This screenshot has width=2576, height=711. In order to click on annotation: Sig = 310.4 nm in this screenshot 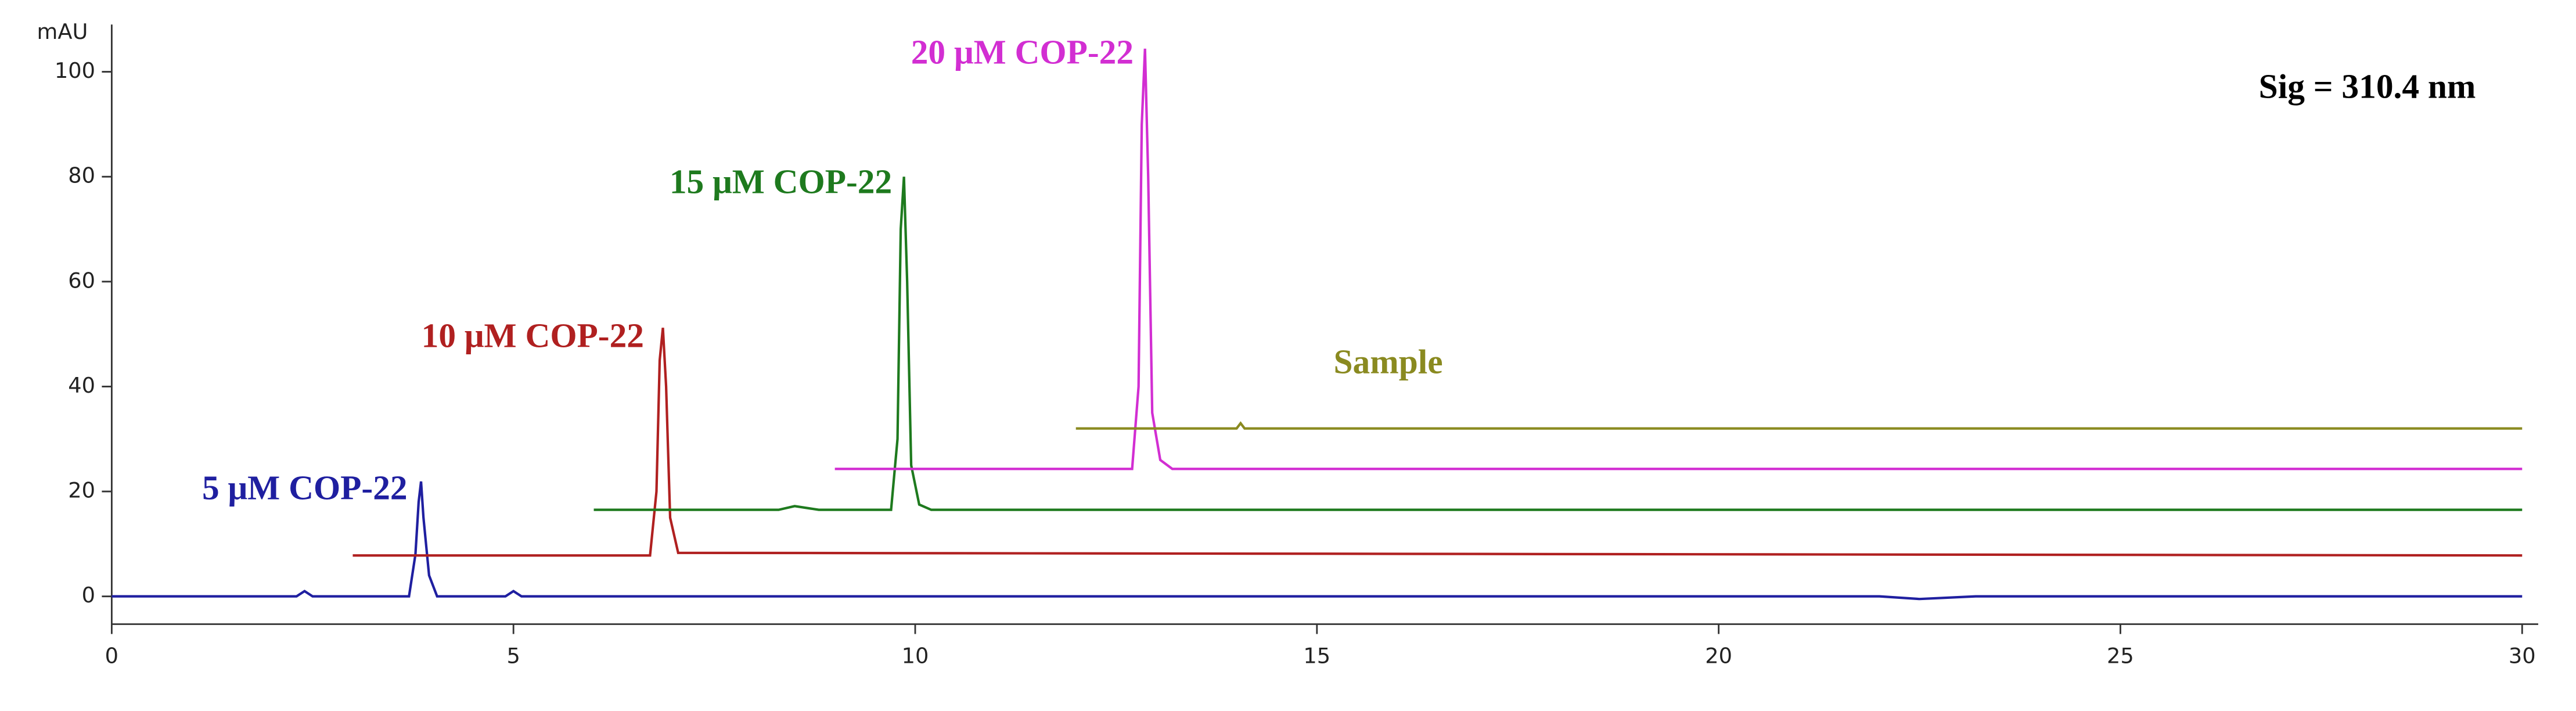, I will do `click(2367, 87)`.